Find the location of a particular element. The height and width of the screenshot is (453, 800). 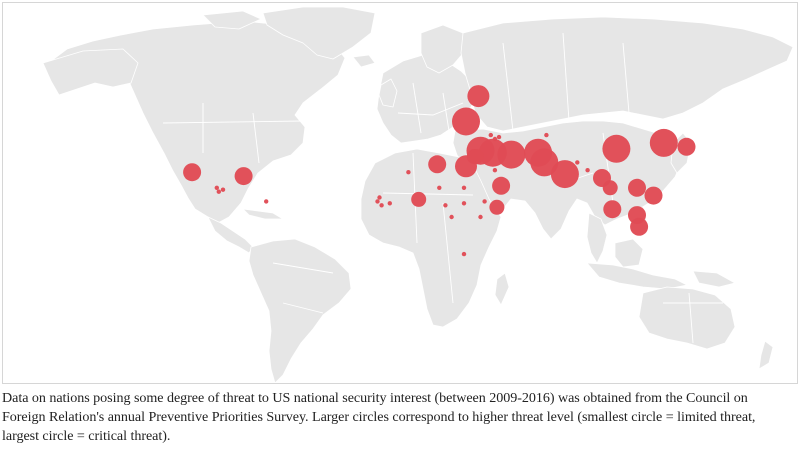

threat-marker-saudi-arabia is located at coordinates (495, 170).